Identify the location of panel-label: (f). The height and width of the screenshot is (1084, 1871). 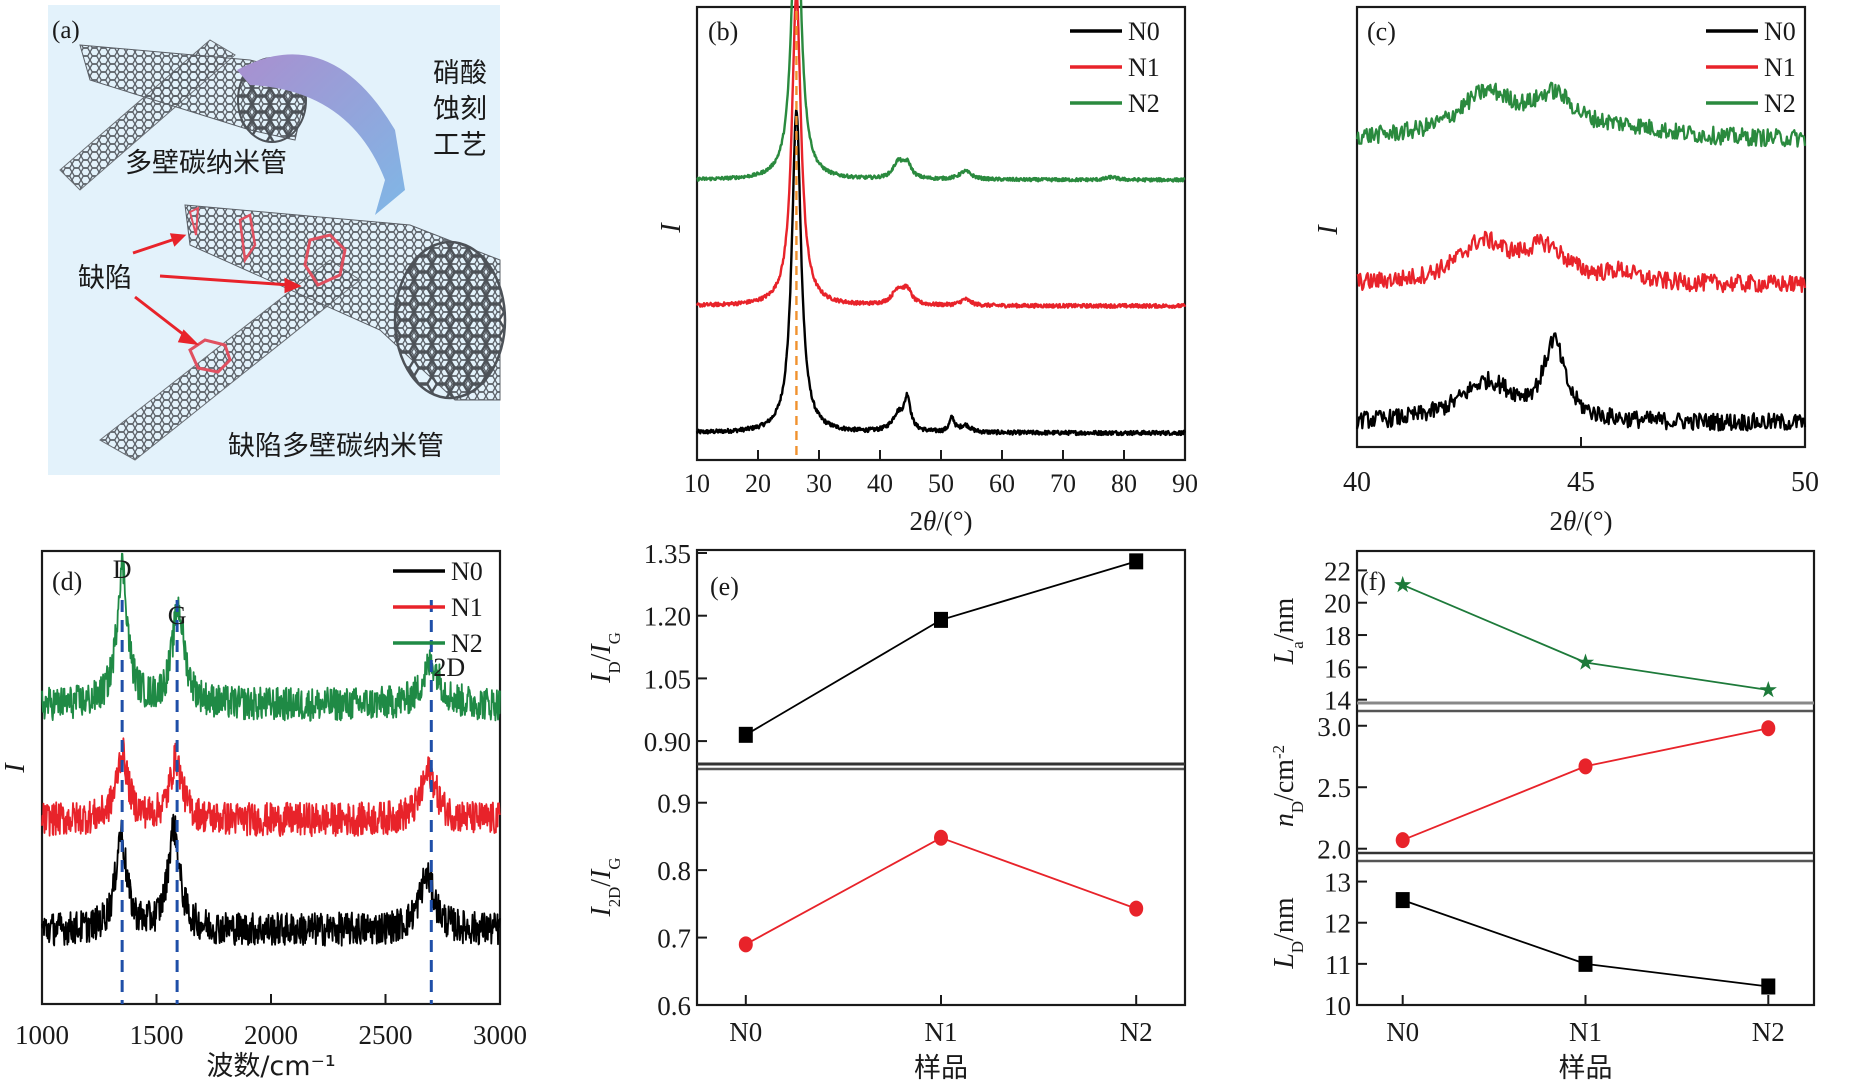
(1373, 581).